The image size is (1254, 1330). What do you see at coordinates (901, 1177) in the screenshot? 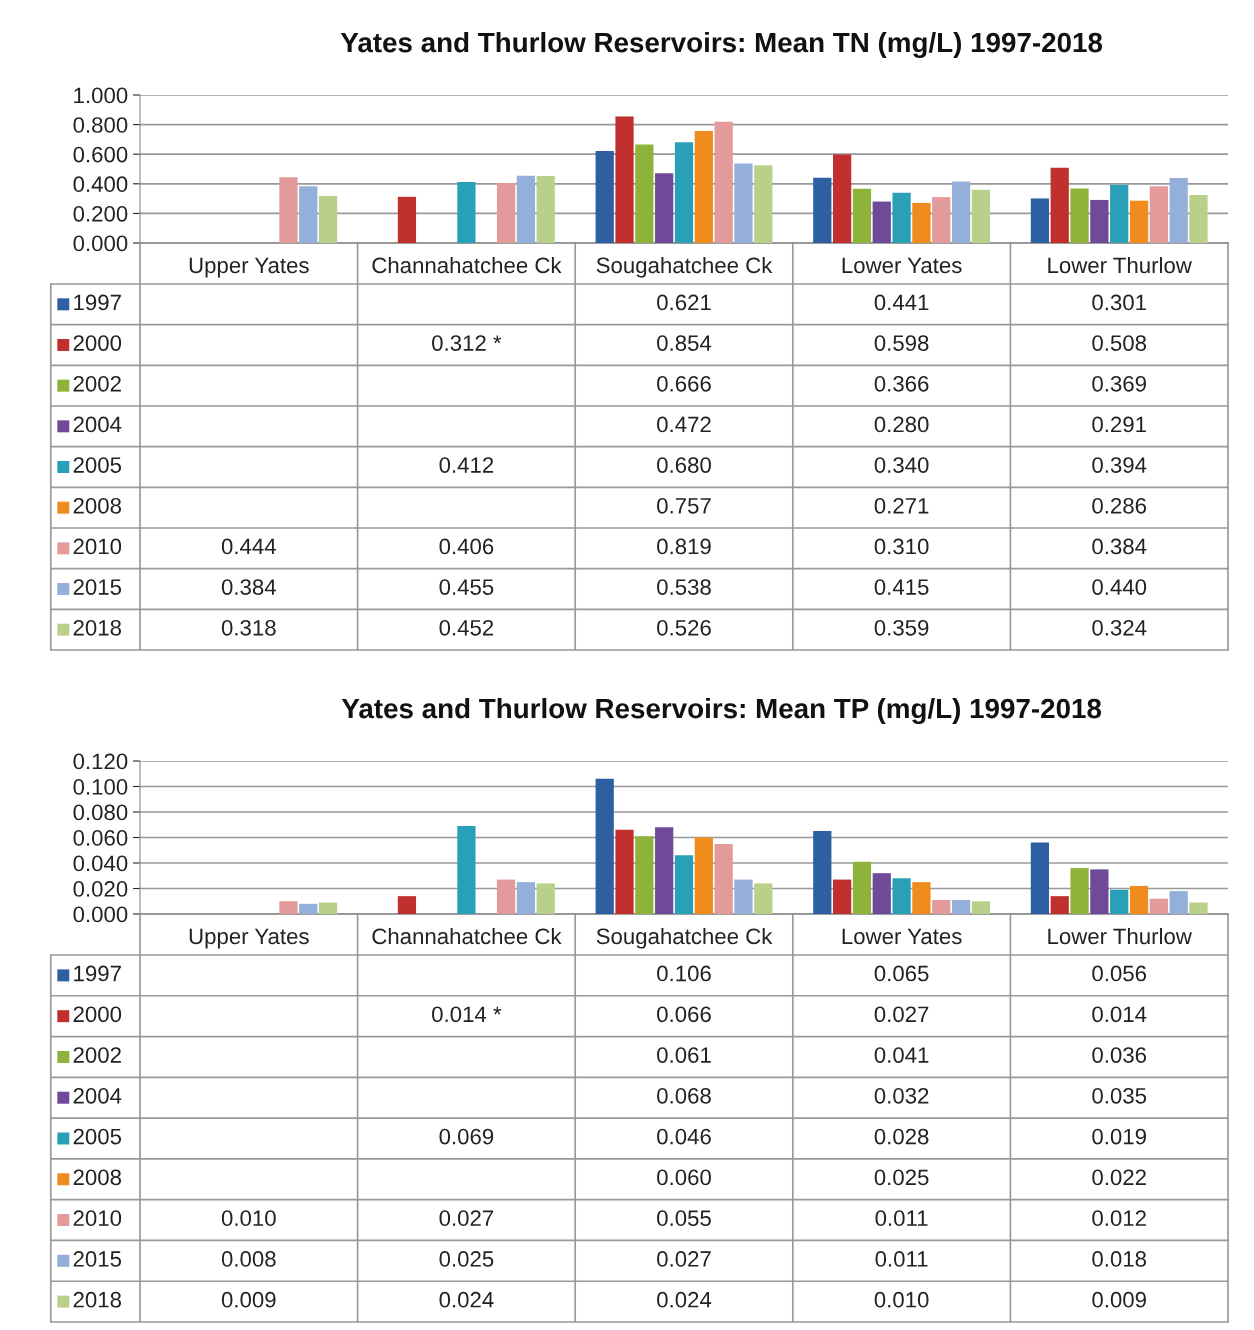
I see `data-label: 0.025` at bounding box center [901, 1177].